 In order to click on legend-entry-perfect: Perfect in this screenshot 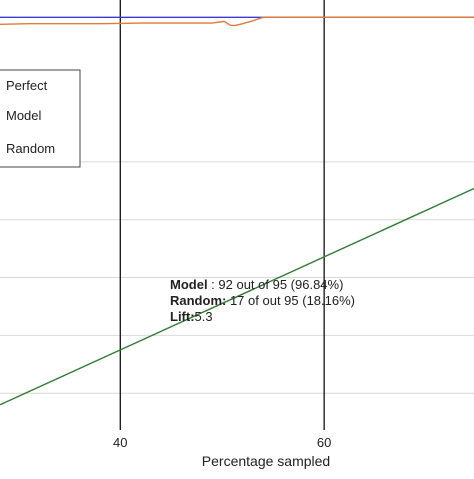, I will do `click(27, 85)`.